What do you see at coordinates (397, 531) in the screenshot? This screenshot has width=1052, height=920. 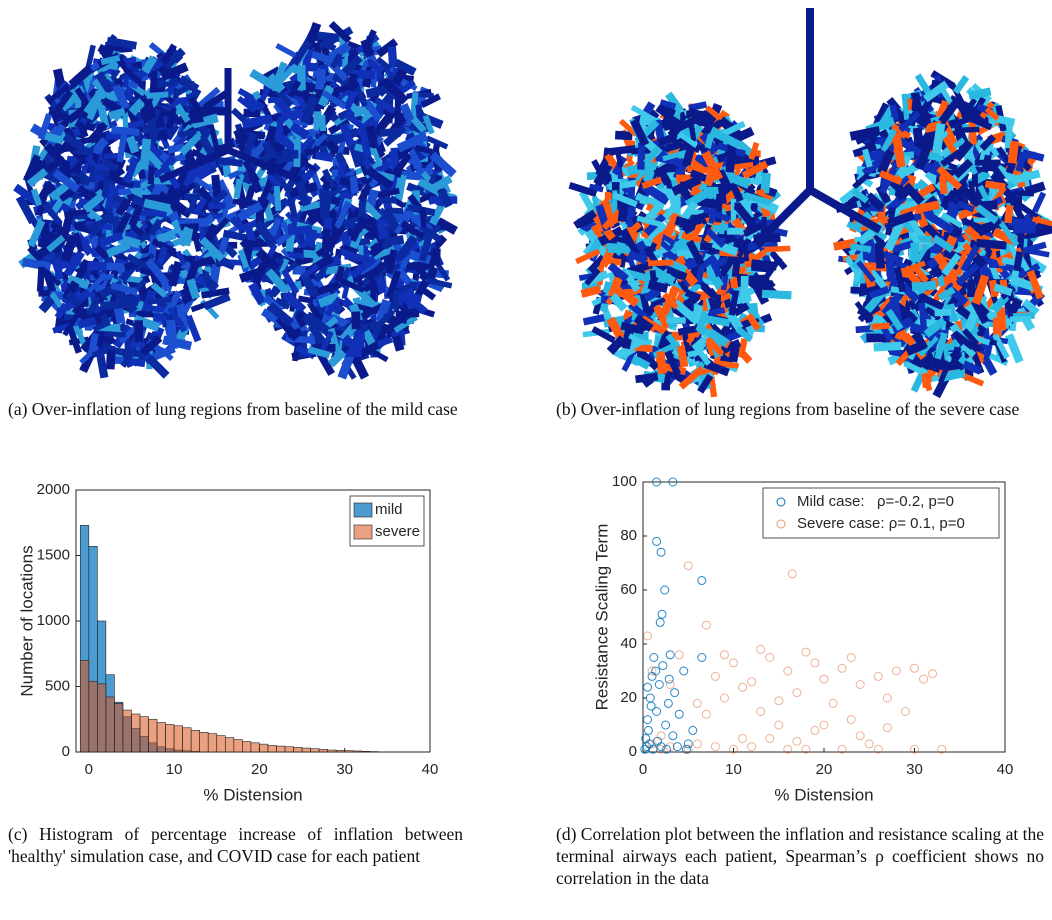 I see `legend-label: severe` at bounding box center [397, 531].